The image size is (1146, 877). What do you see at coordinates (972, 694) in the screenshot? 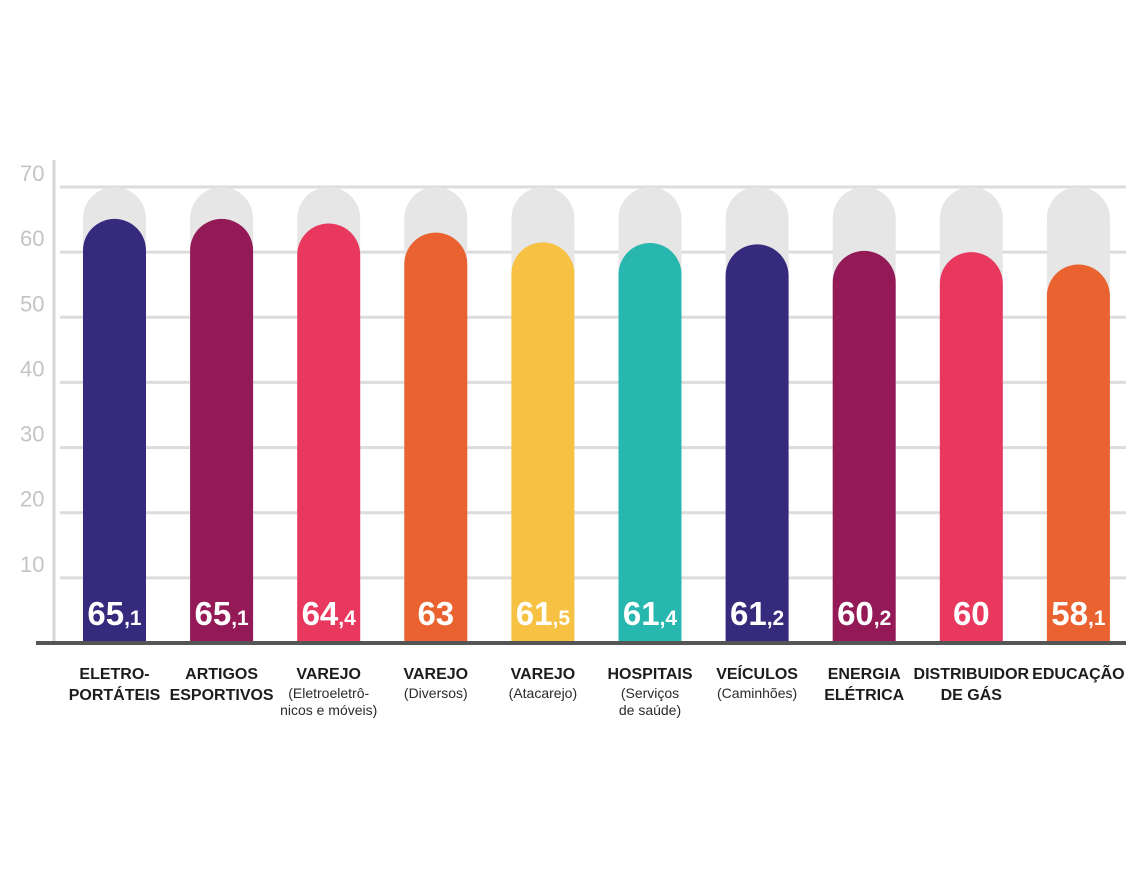
I see `category-label: DE GÁS` at bounding box center [972, 694].